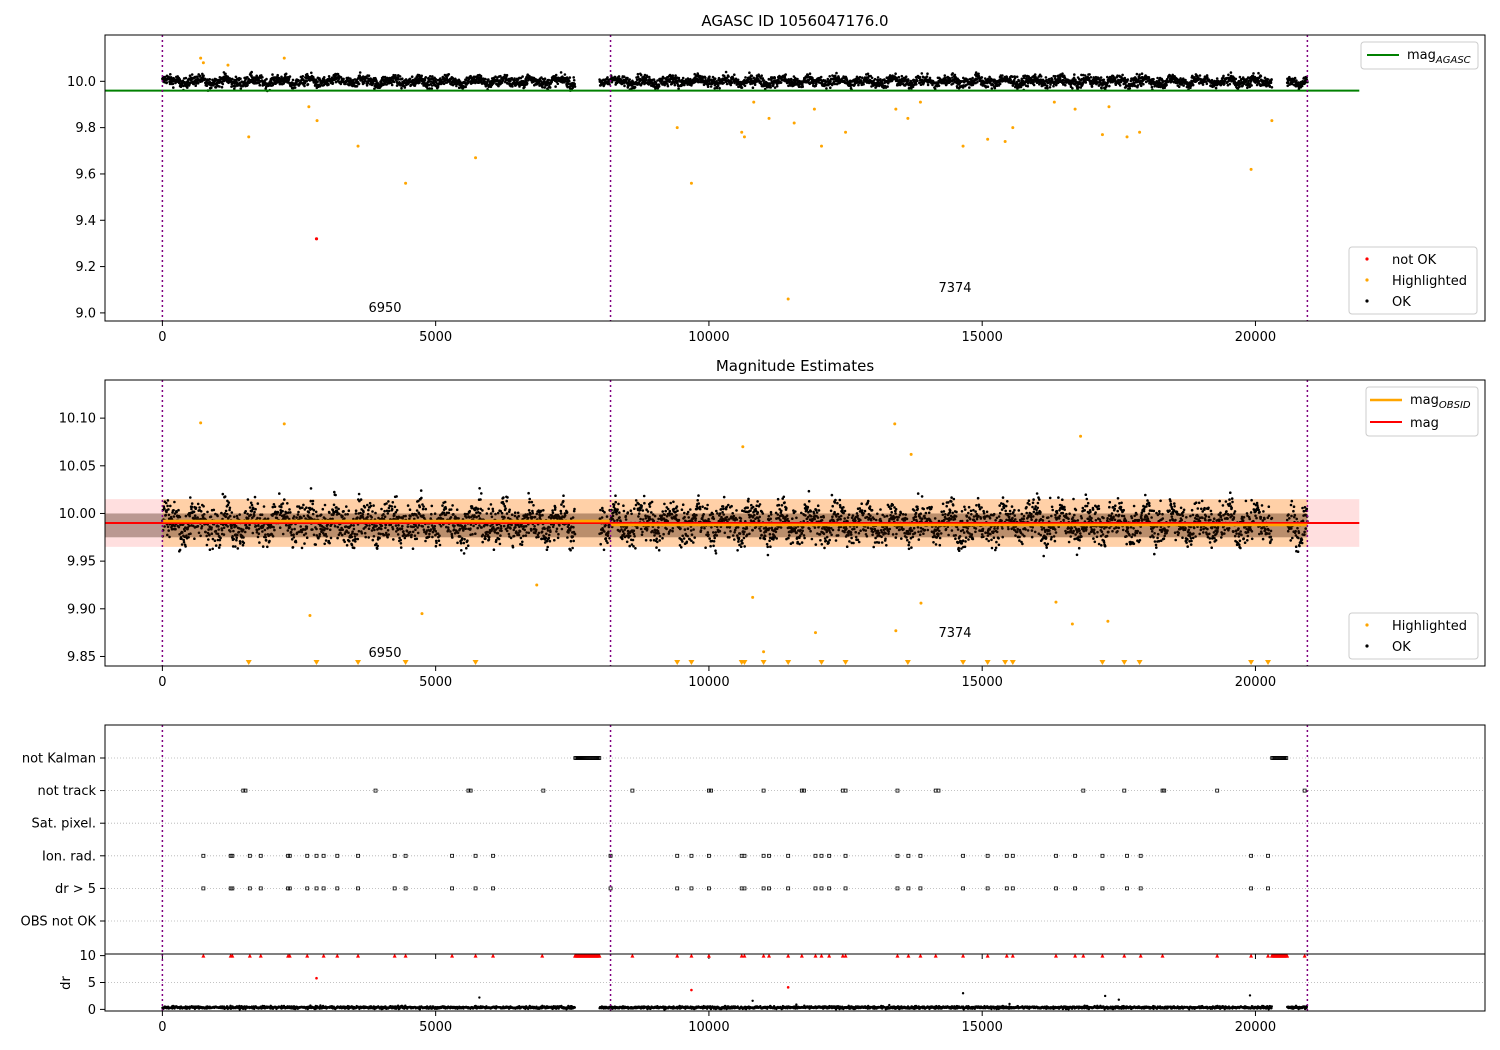  Describe the element at coordinates (316, 239) in the screenshot. I see `not-ok-point` at that location.